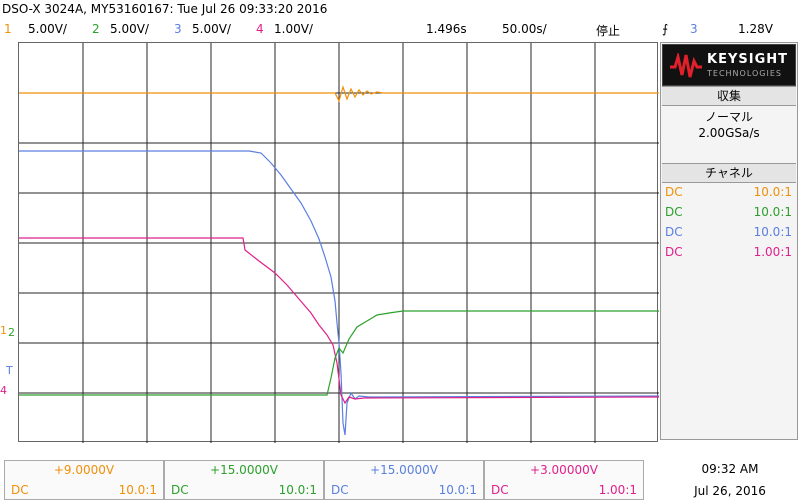 The width and height of the screenshot is (800, 503). I want to click on ch4-probe: 1.00:1, so click(772, 252).